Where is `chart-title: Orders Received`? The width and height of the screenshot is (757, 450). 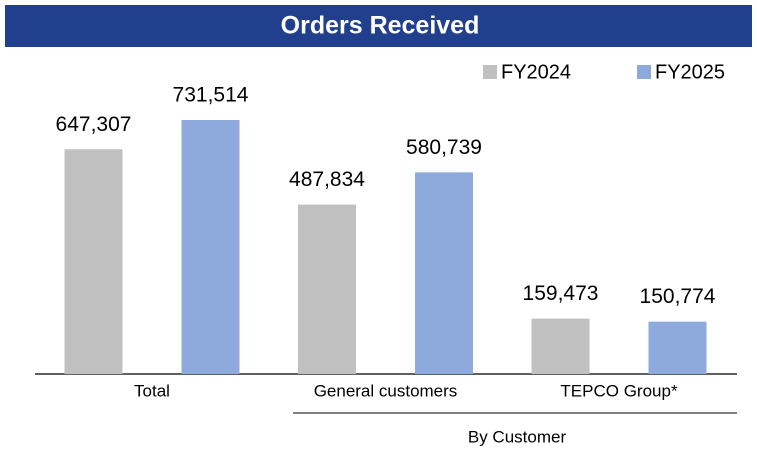
chart-title: Orders Received is located at coordinates (380, 26).